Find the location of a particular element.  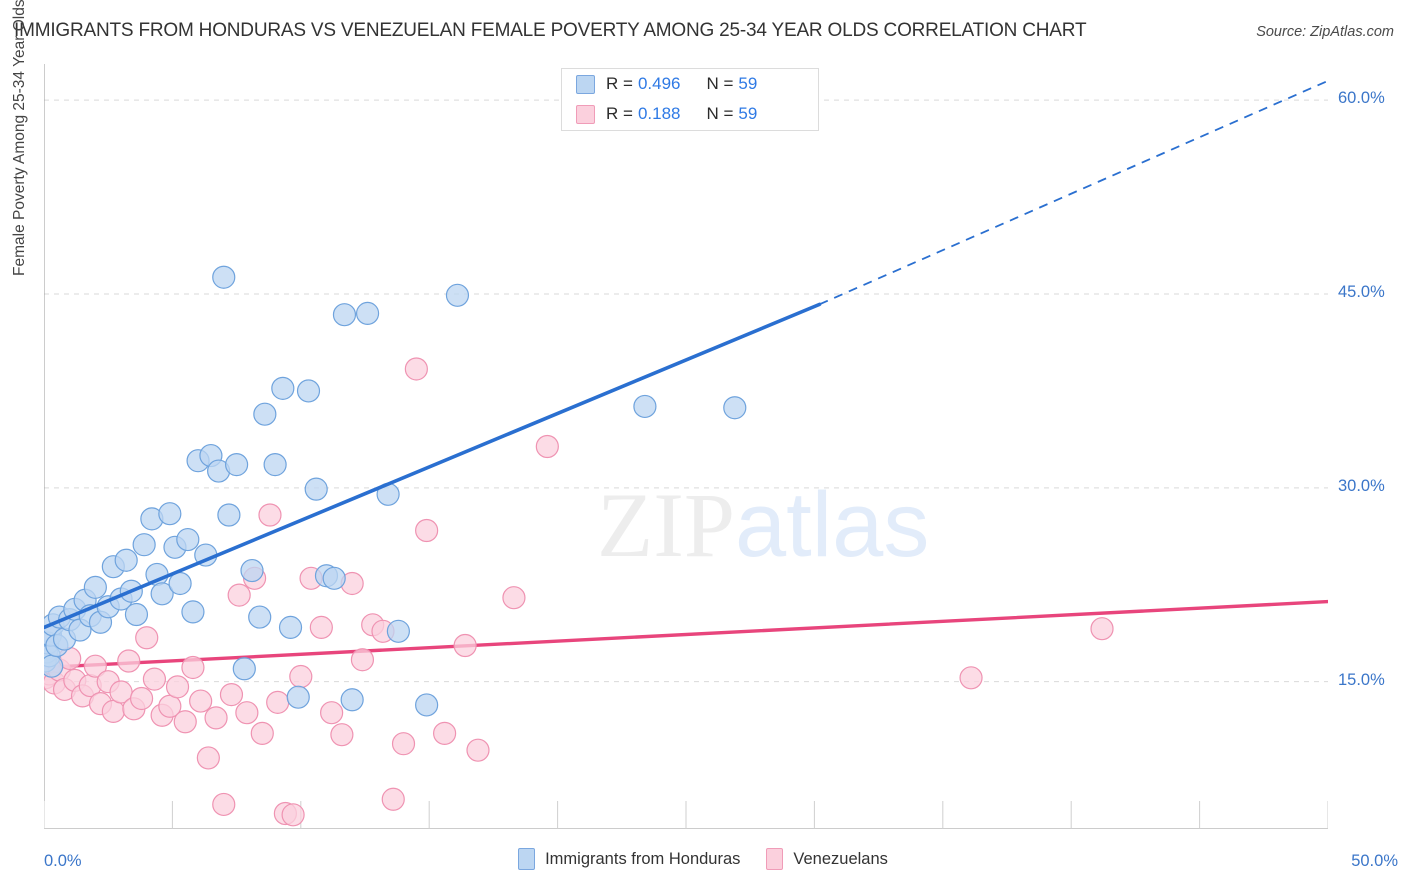

r-value-honduras: 0.496 is located at coordinates (659, 83).